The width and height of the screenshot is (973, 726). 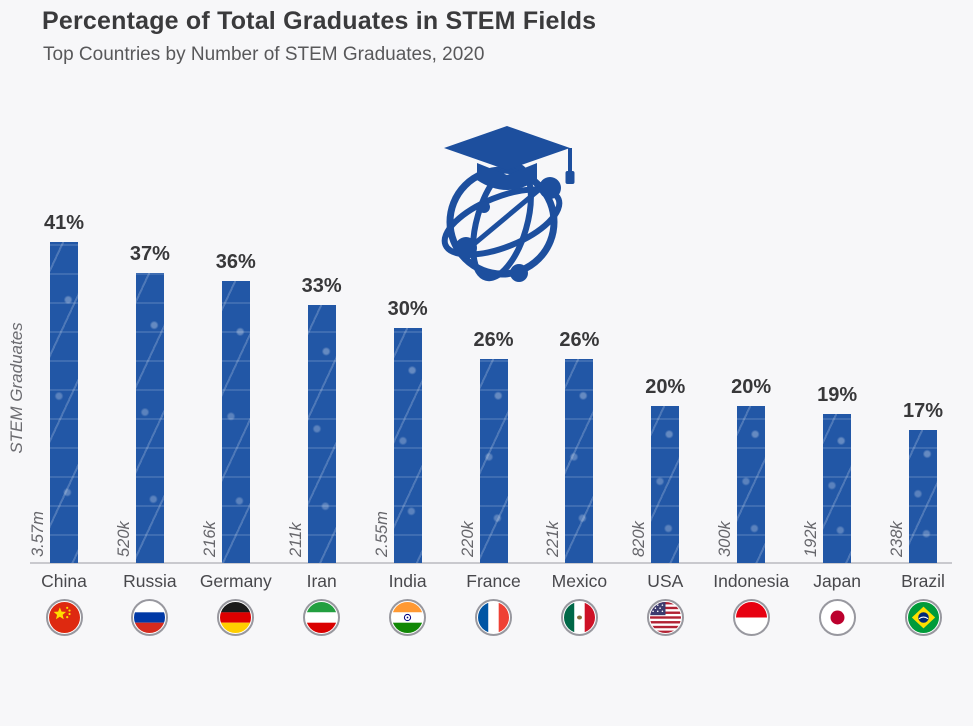 I want to click on country-label-brazil: Brazil, so click(x=923, y=581).